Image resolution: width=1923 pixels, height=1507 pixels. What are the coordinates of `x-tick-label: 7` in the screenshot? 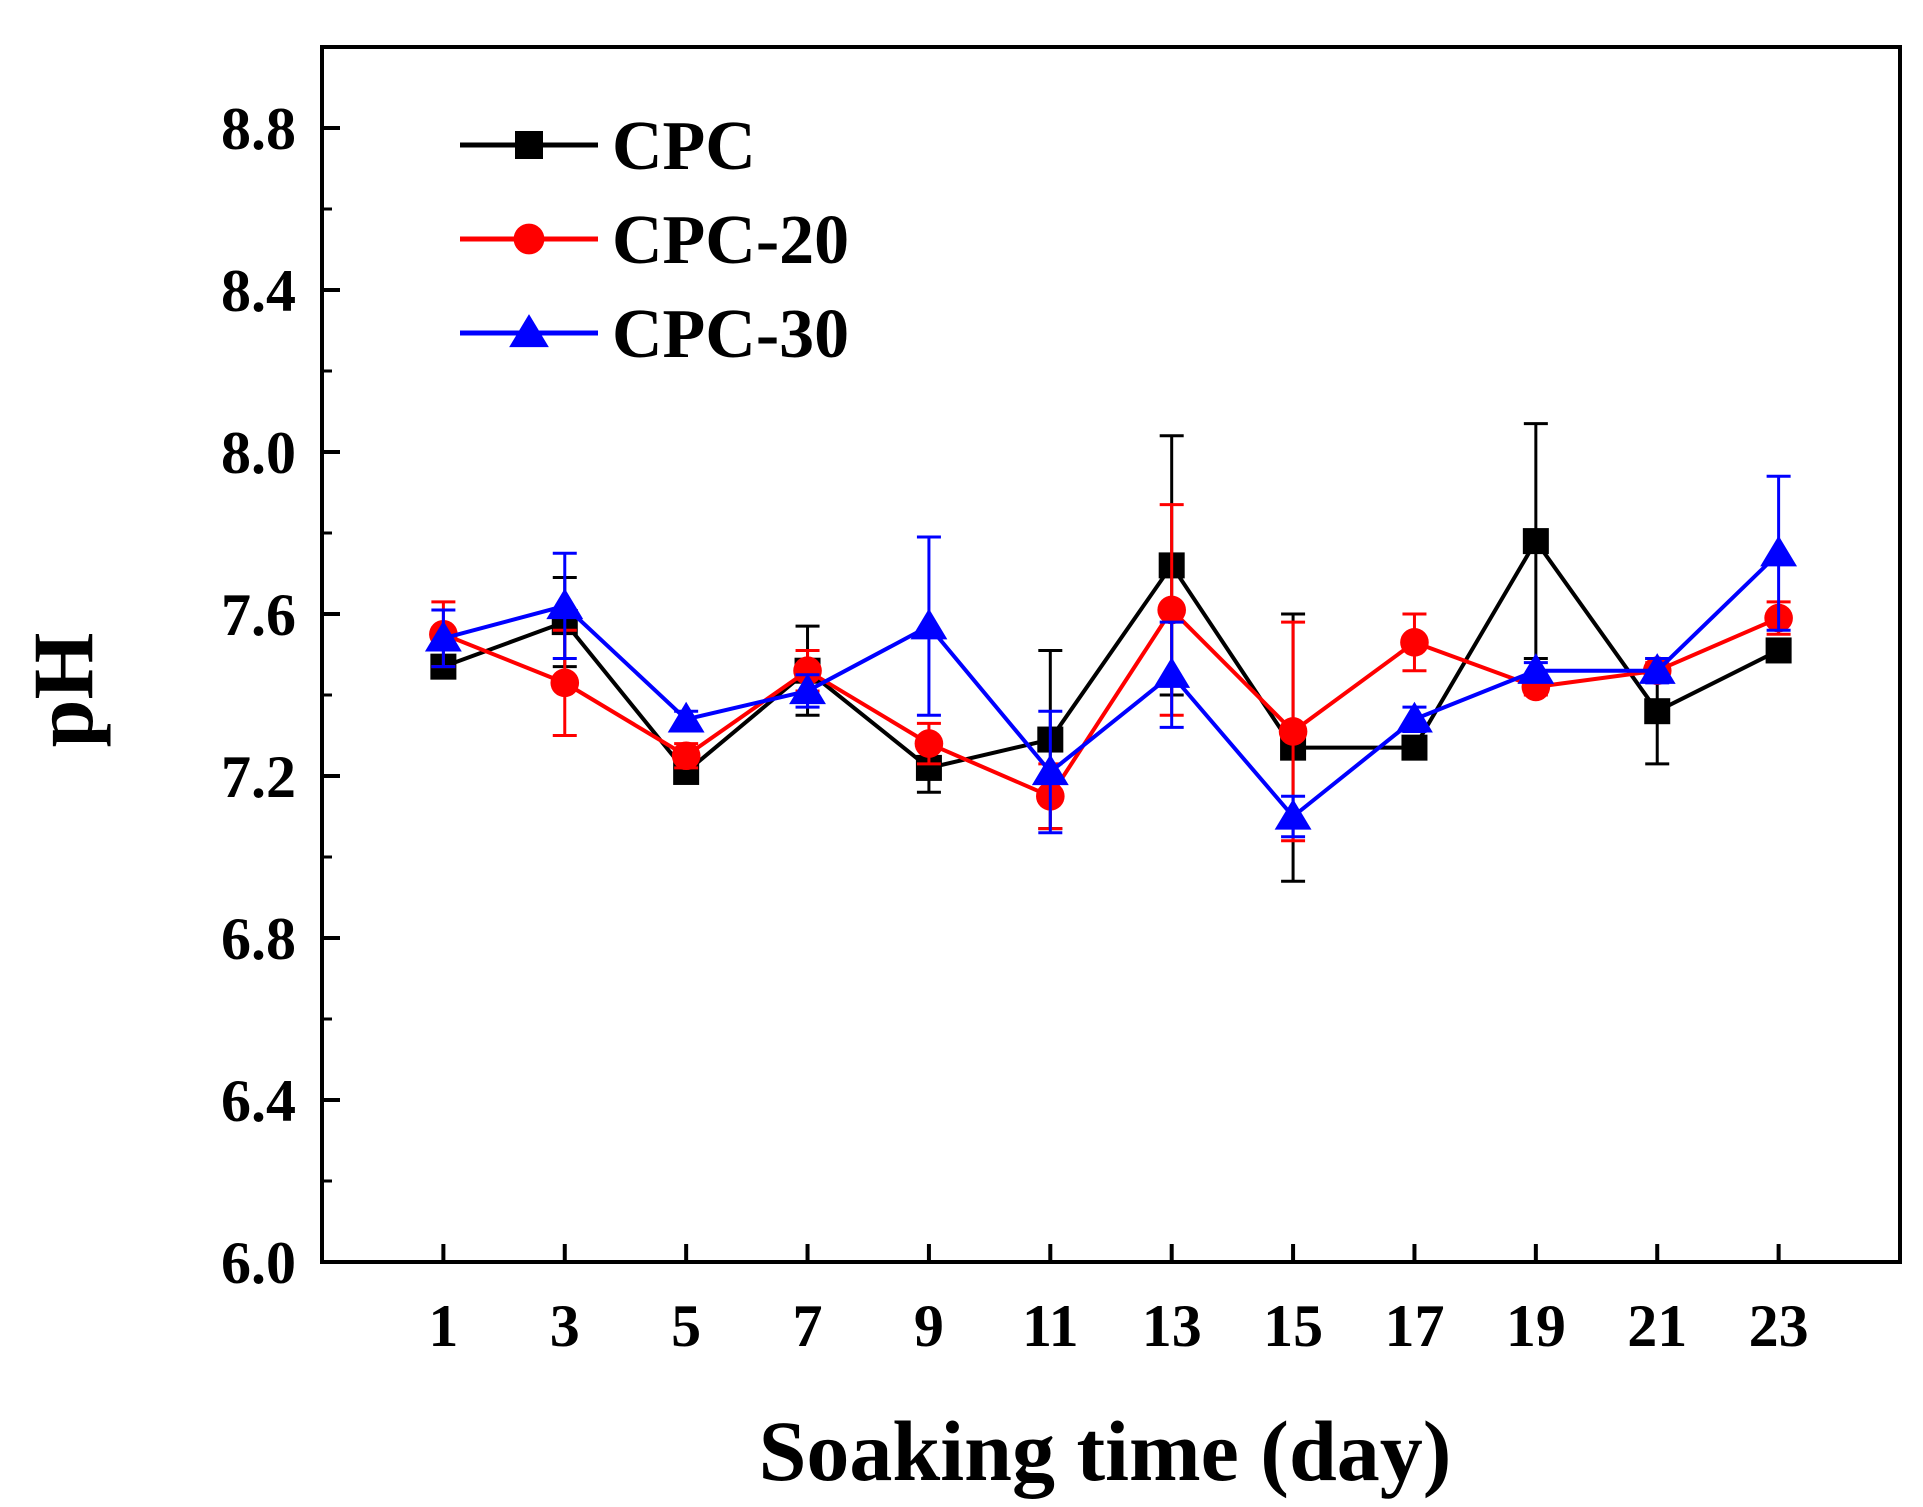 It's located at (808, 1326).